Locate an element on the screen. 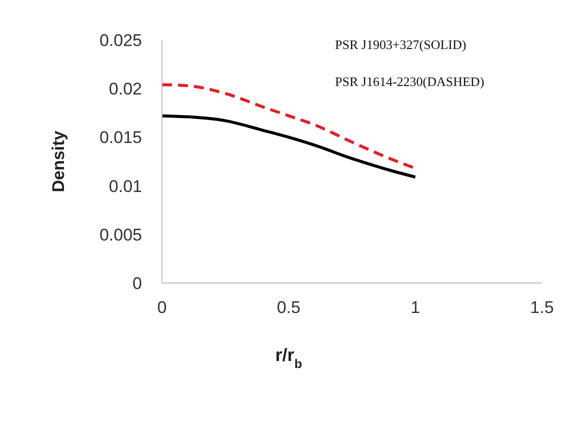 The width and height of the screenshot is (580, 421). x-tick-label: 0 is located at coordinates (162, 308).